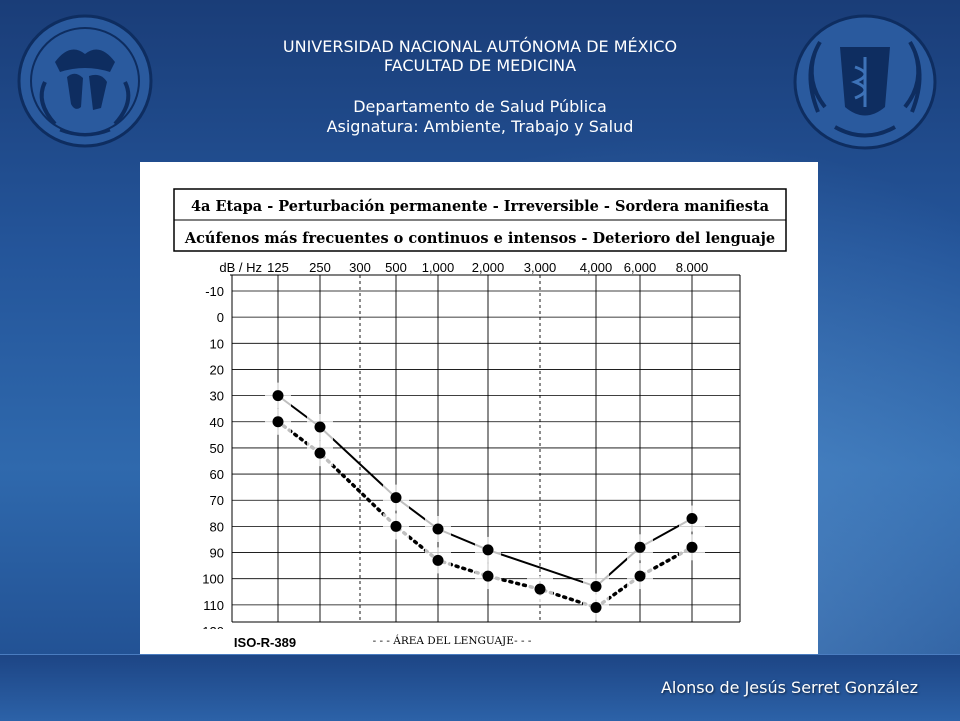 The width and height of the screenshot is (960, 721). I want to click on y-tick-label: 80, so click(217, 526).